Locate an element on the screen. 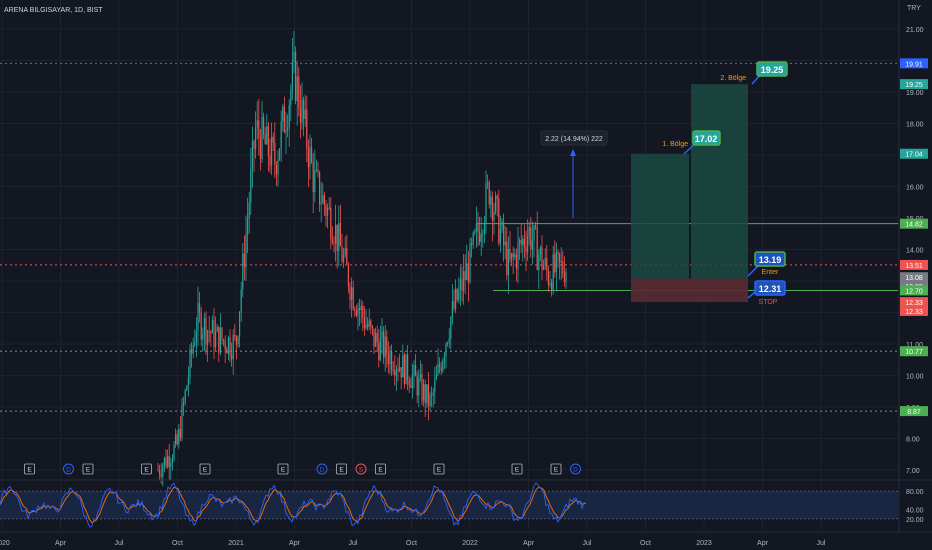 The height and width of the screenshot is (550, 932). price-tick-label: 19.00 is located at coordinates (915, 93).